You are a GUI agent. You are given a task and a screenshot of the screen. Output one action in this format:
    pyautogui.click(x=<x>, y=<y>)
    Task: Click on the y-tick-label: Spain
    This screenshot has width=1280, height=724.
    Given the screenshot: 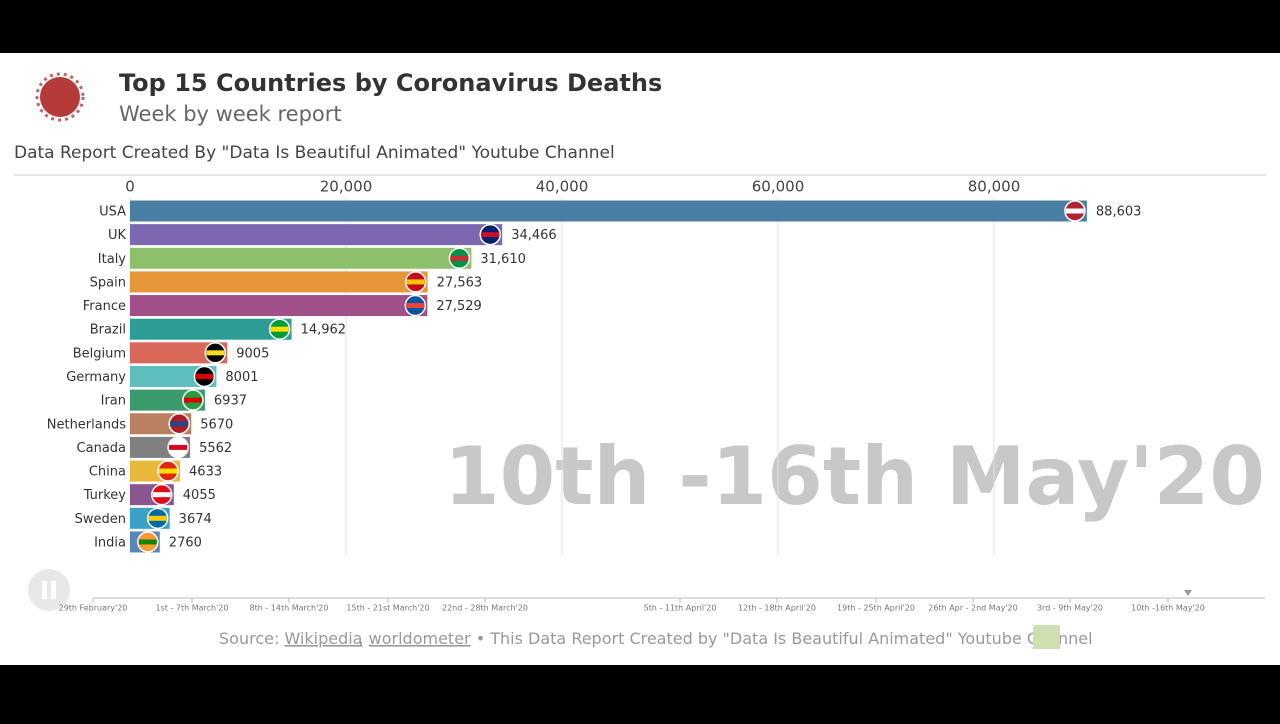 What is the action you would take?
    pyautogui.click(x=108, y=282)
    